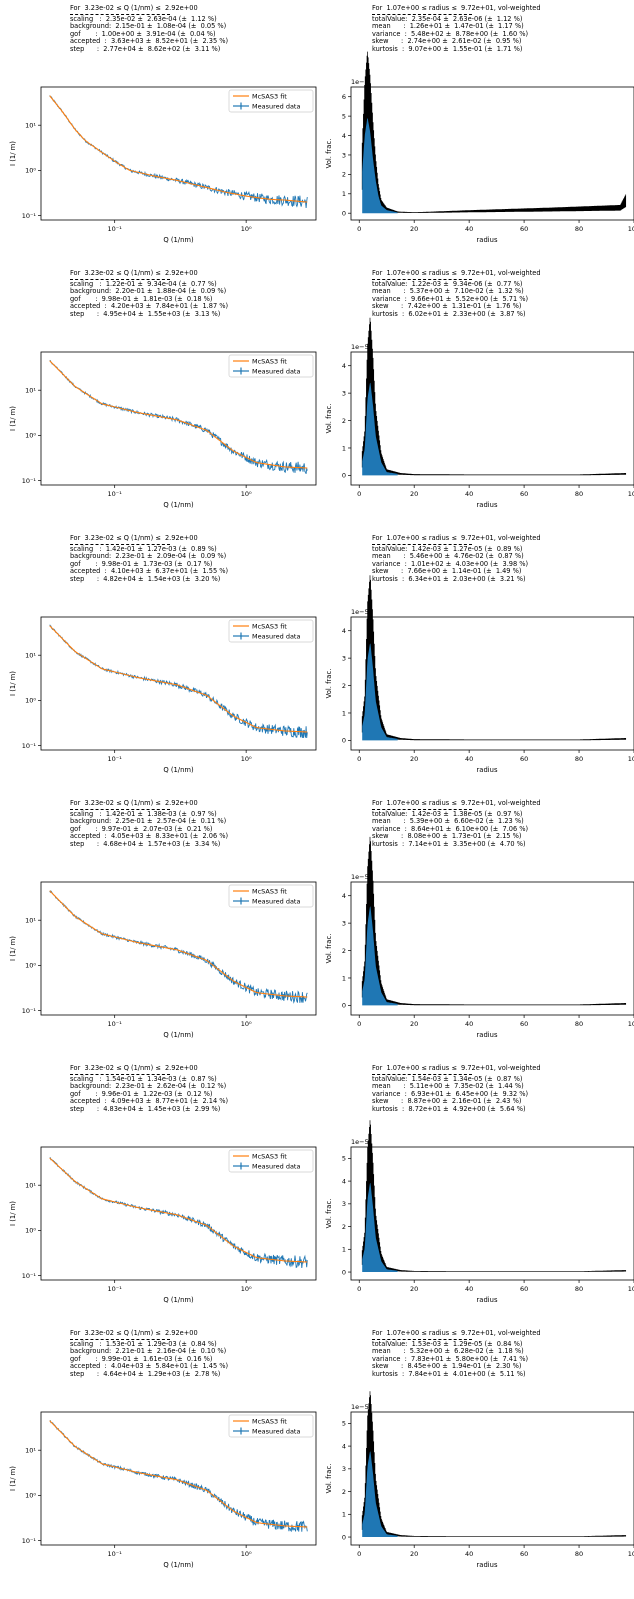 The image size is (634, 1599). Describe the element at coordinates (30, 656) in the screenshot. I see `y-tick-label: 10¹` at that location.